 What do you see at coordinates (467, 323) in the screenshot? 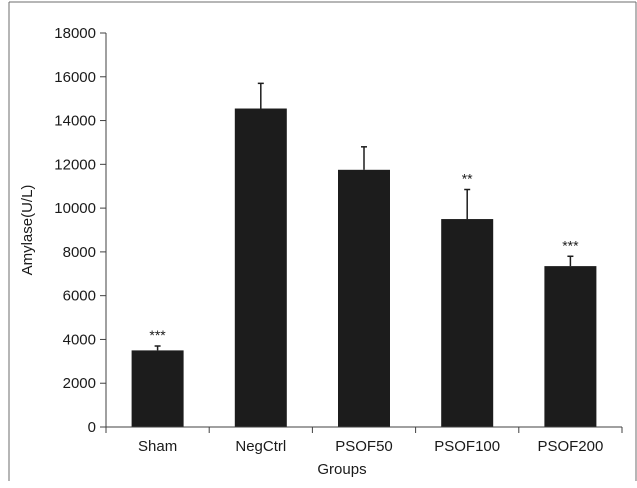
I see `bar-psof100` at bounding box center [467, 323].